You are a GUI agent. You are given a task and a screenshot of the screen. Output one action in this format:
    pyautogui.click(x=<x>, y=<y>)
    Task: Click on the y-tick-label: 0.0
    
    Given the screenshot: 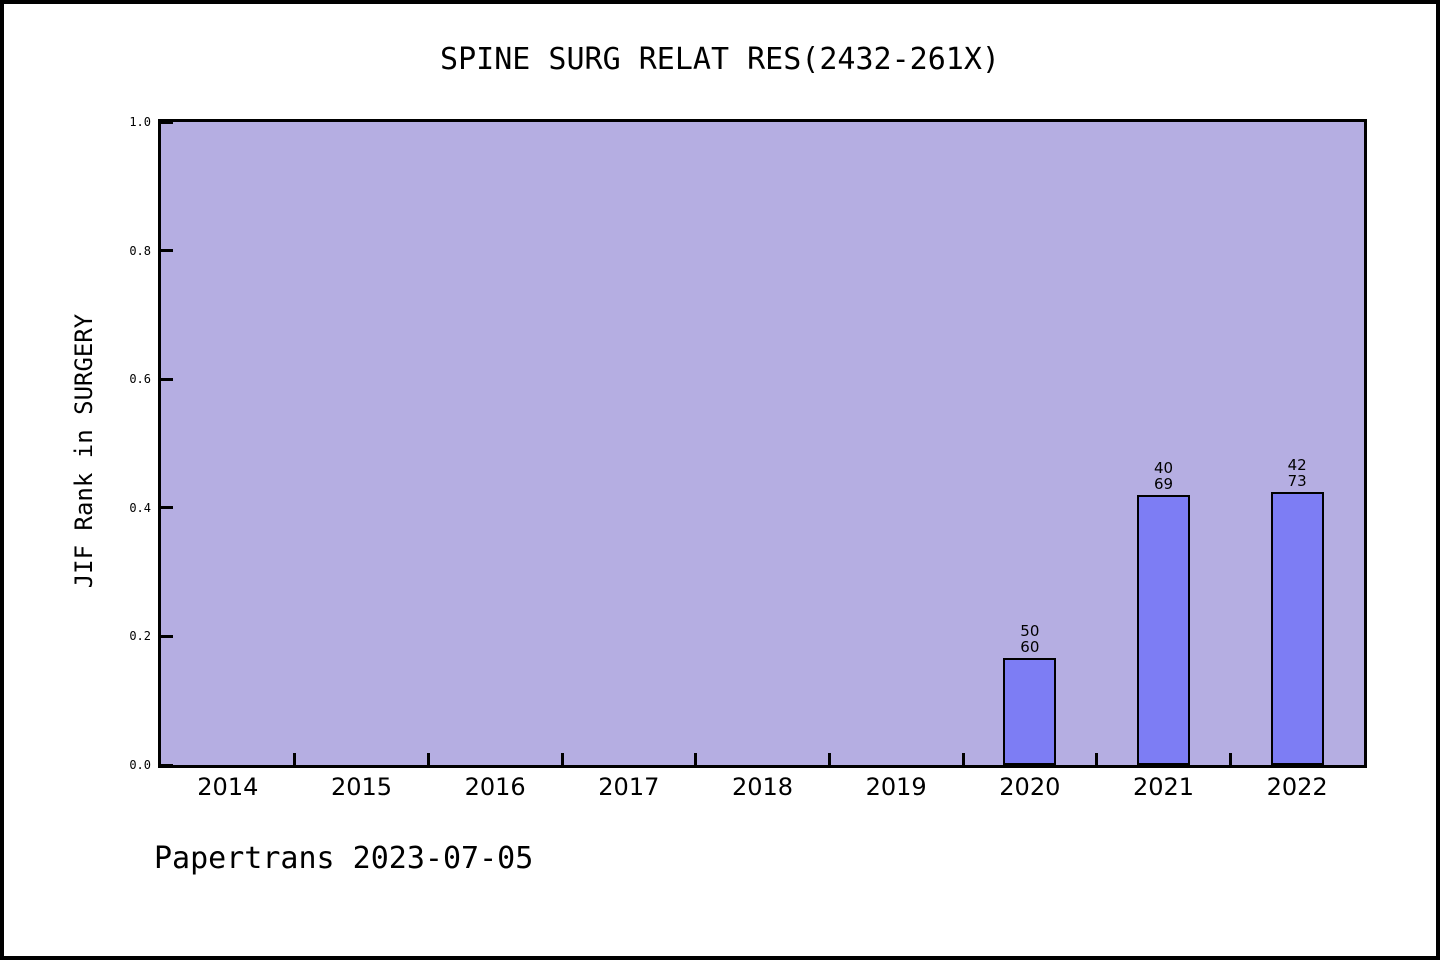 What is the action you would take?
    pyautogui.click(x=140, y=765)
    